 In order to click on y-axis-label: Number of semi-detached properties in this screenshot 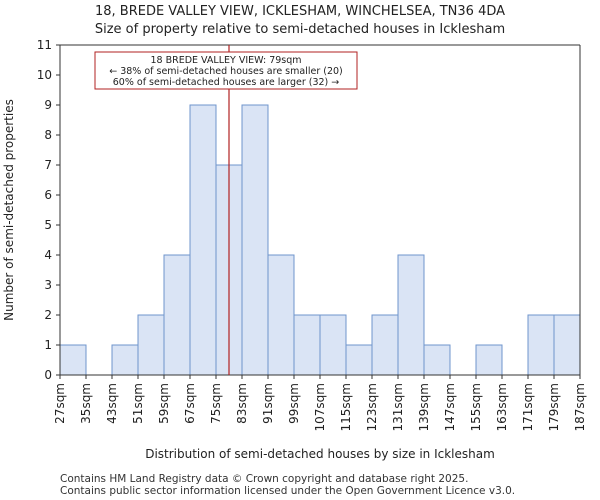, I will do `click(9, 210)`.